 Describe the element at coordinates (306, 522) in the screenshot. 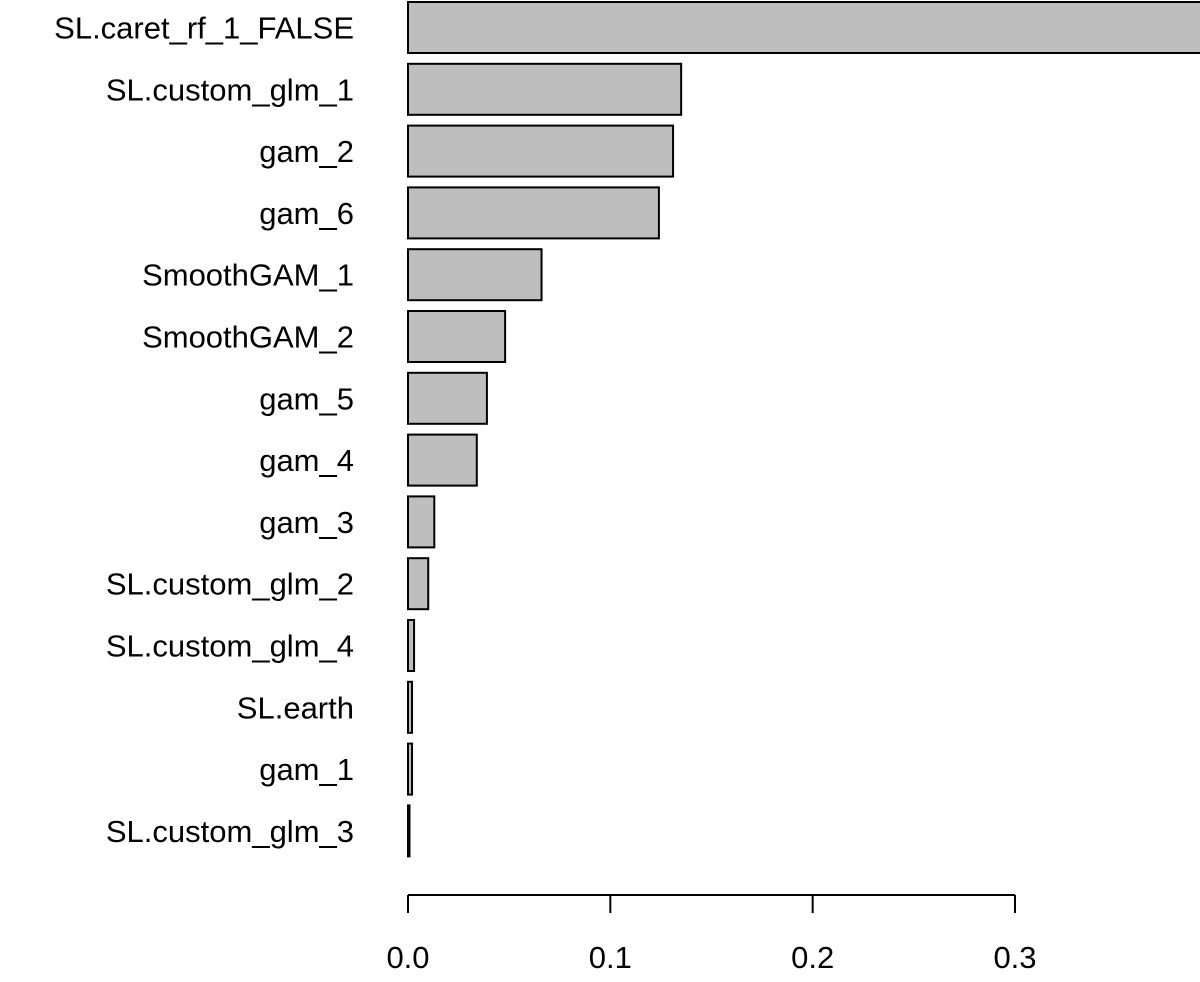

I see `category-label: gam_3` at that location.